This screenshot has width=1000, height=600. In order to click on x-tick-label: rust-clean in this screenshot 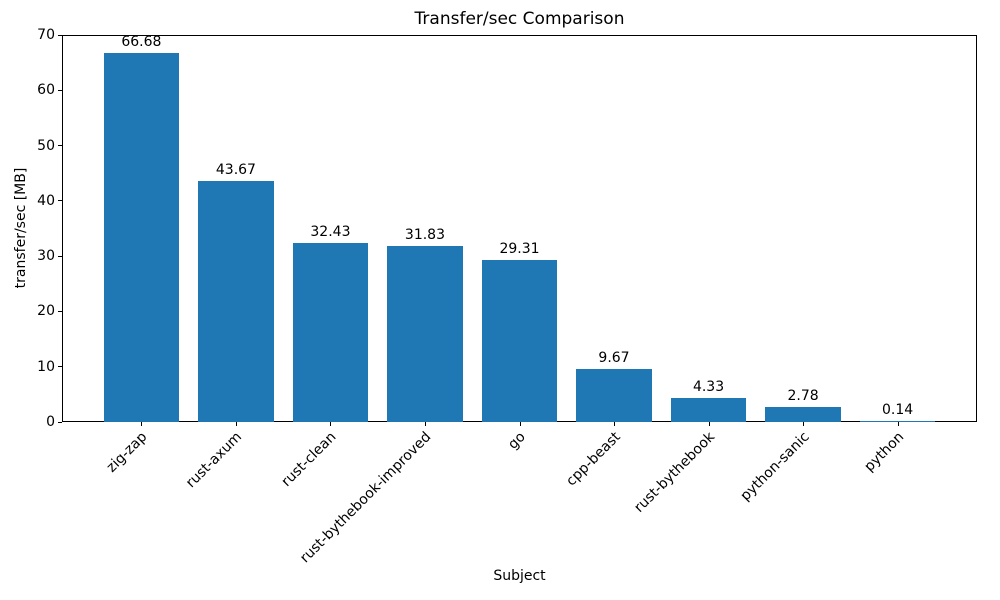, I will do `click(309, 459)`.